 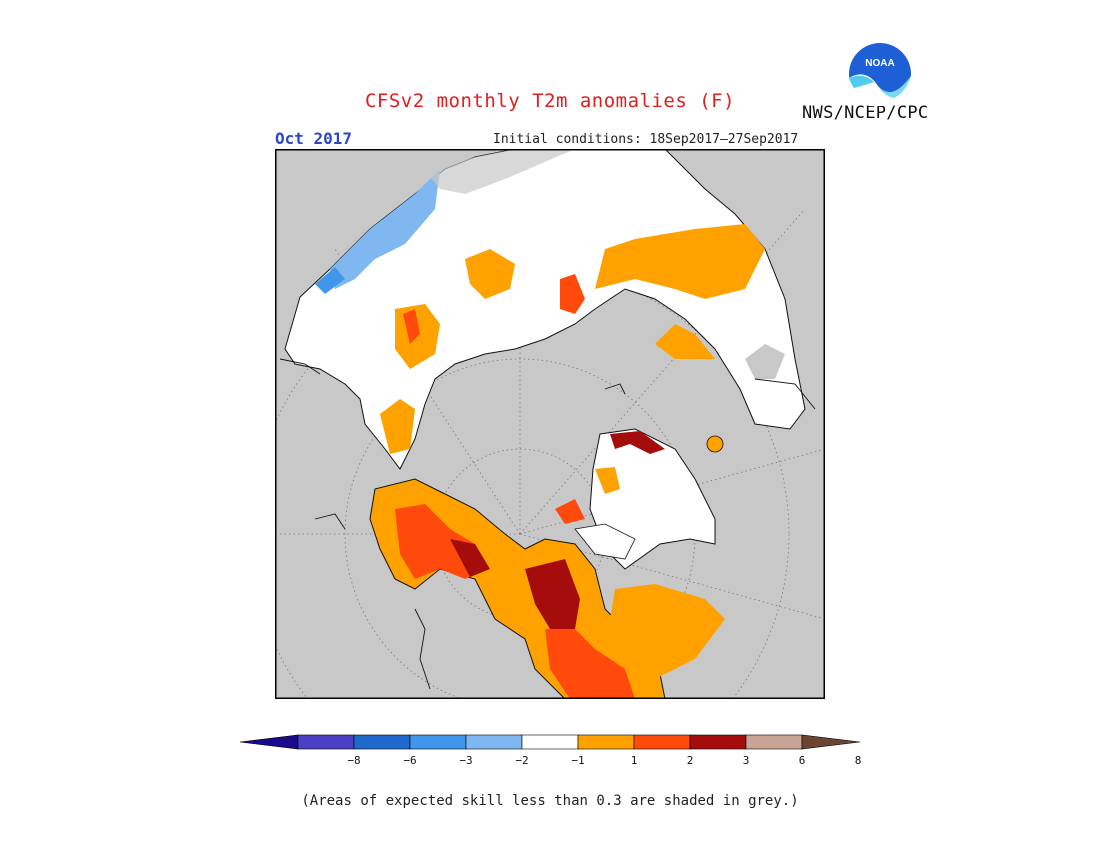 What do you see at coordinates (409, 760) in the screenshot?
I see `legend-tick-label: −6` at bounding box center [409, 760].